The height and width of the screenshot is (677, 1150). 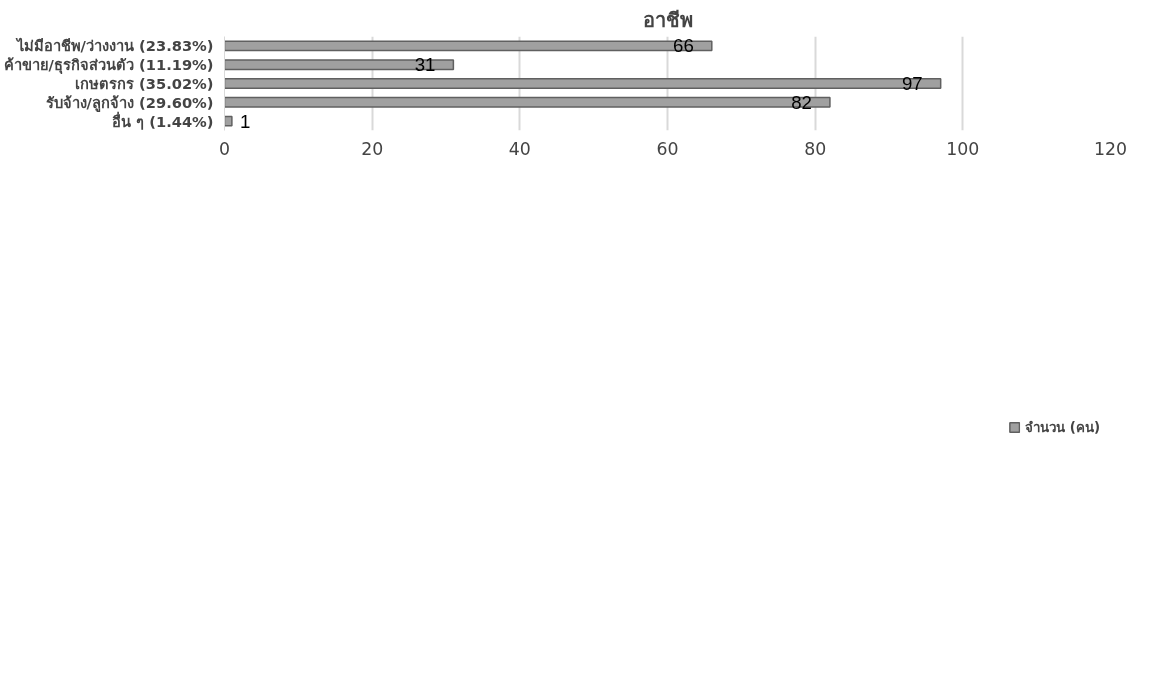 I want to click on y-tick-label: ไม่มีอาชีพ/ว่างงาน (23.83%), so click(x=114, y=46).